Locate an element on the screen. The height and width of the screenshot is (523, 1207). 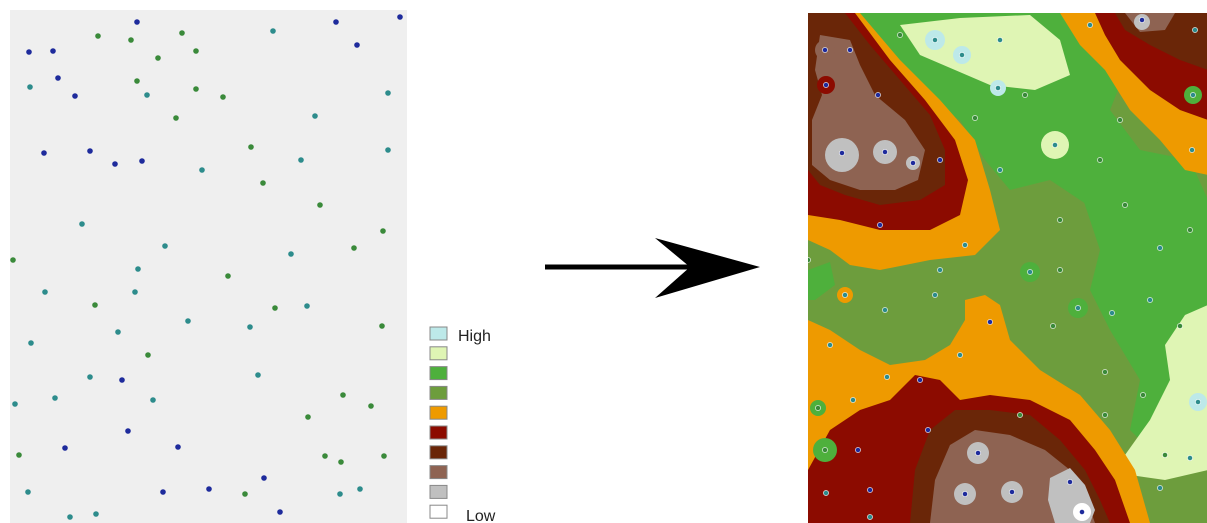
legend-high-label: High is located at coordinates (474, 336).